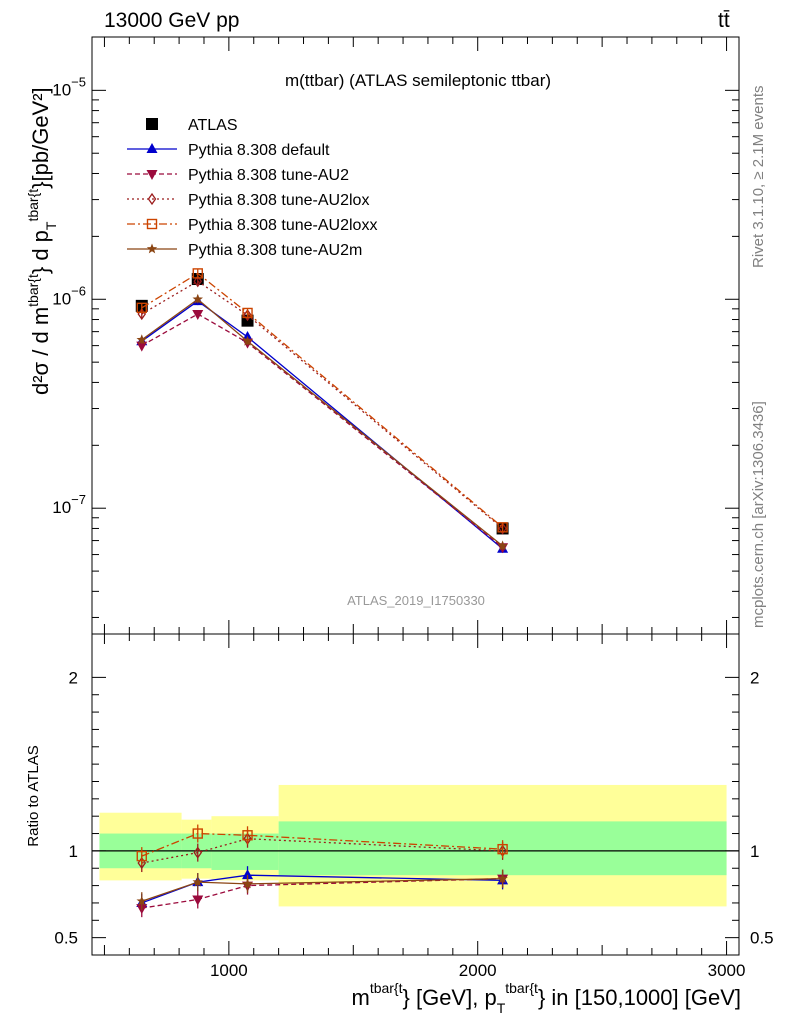 The image size is (786, 1024). What do you see at coordinates (268, 175) in the screenshot?
I see `legend-label: Pythia 8.308 tune-AU2` at bounding box center [268, 175].